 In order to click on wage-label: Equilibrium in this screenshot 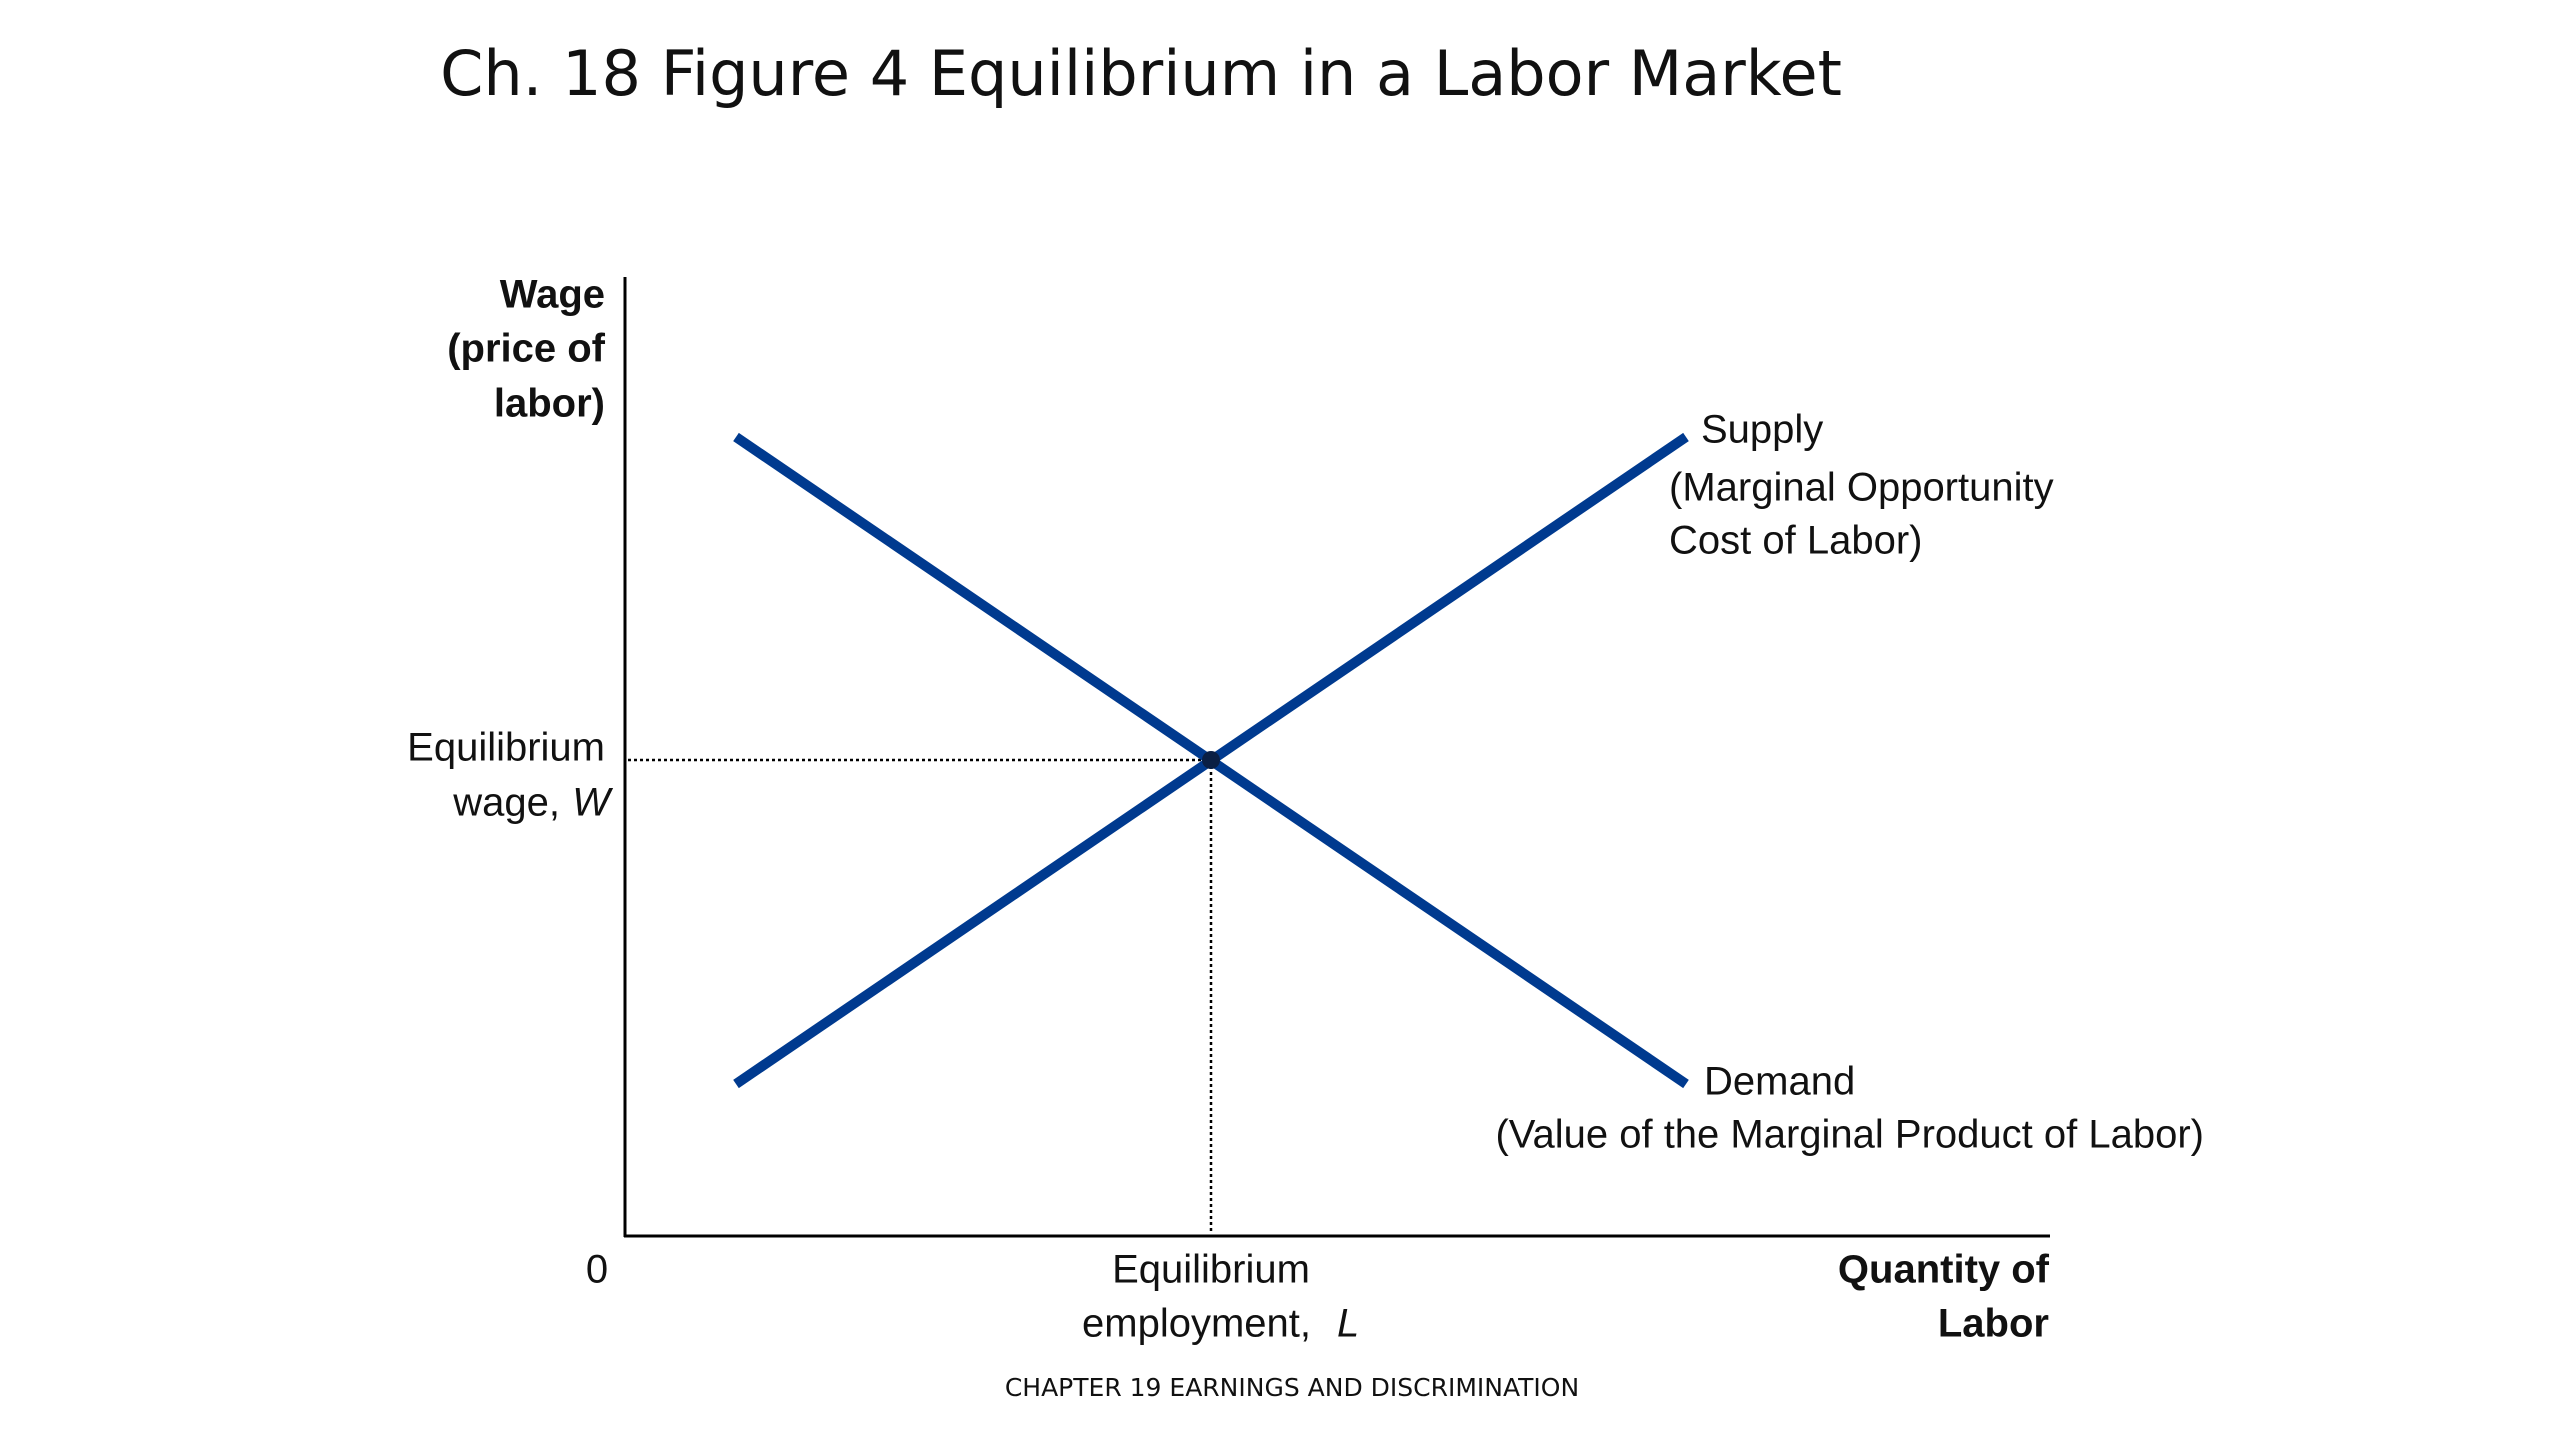, I will do `click(506, 748)`.